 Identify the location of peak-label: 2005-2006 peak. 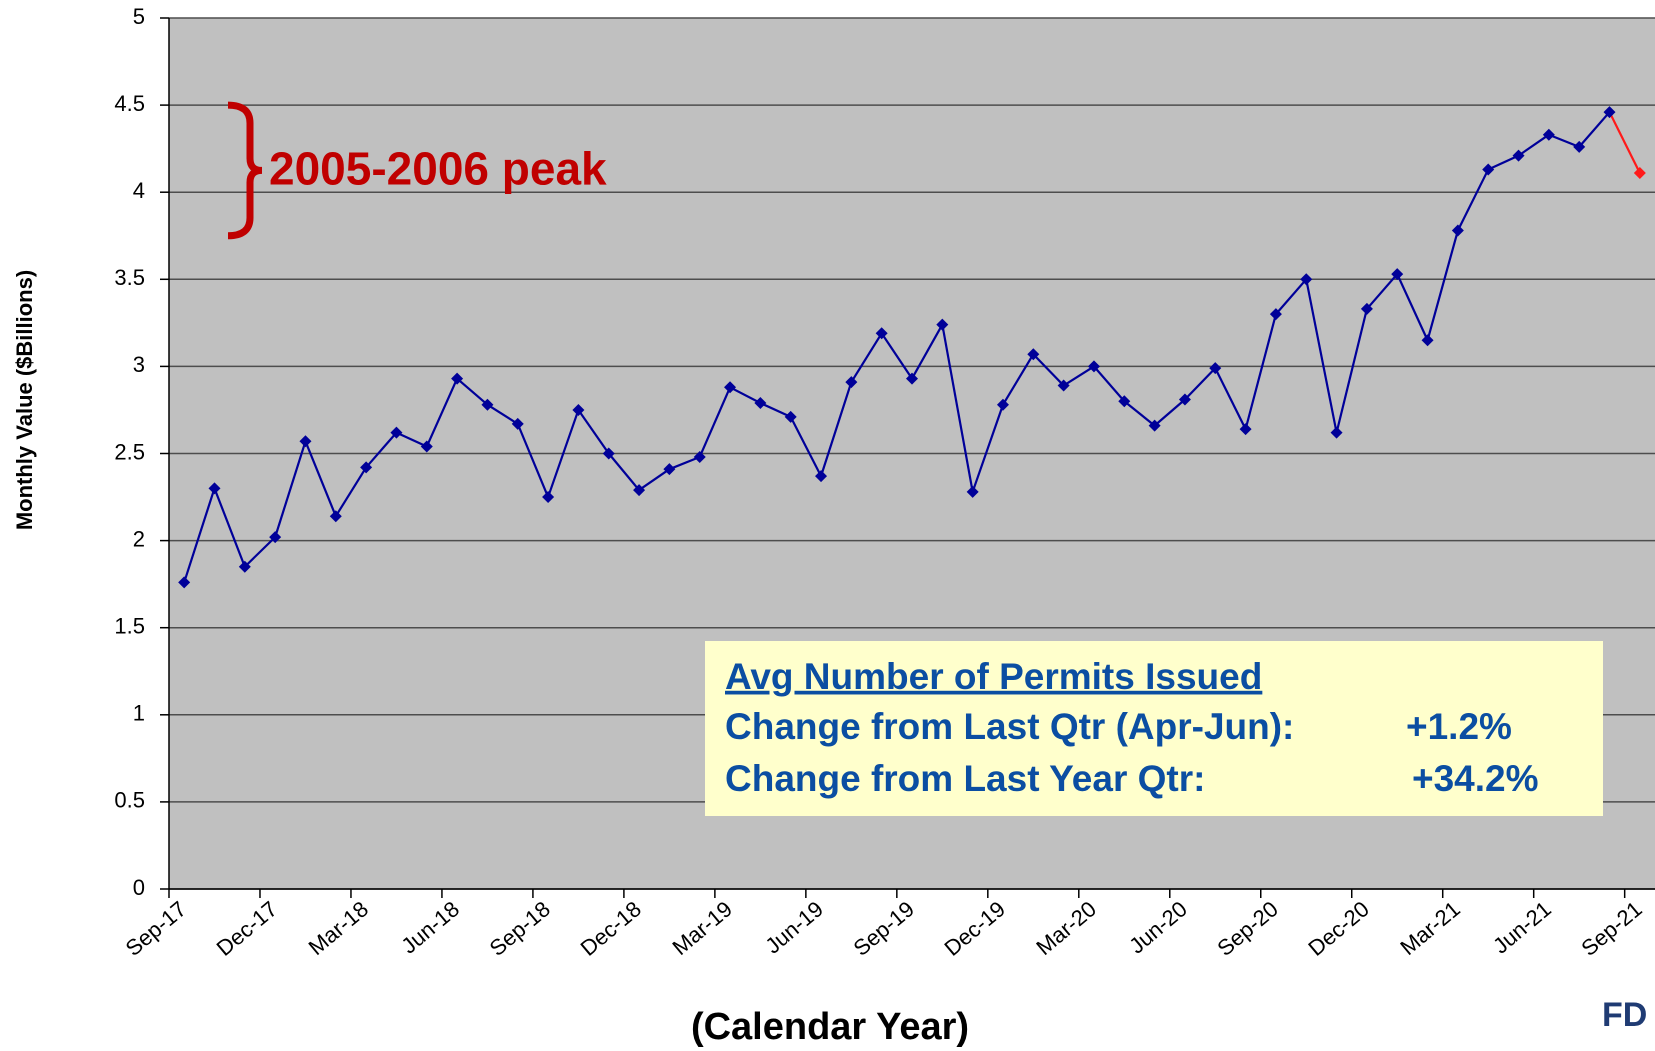
(438, 169).